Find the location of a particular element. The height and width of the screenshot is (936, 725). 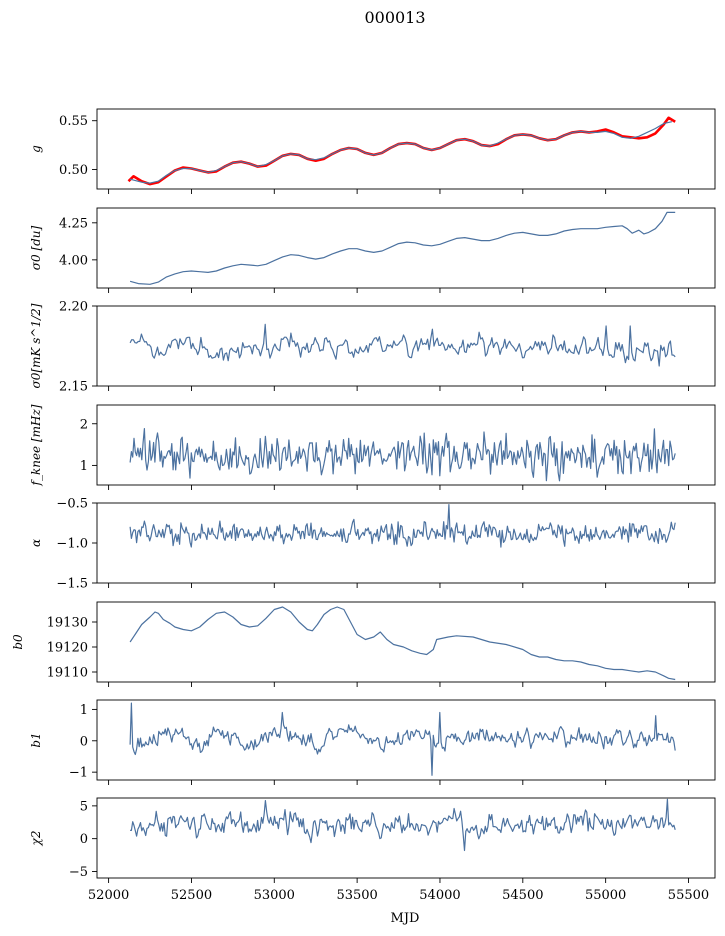

y-tick-label: 0.50 is located at coordinates (73, 170).